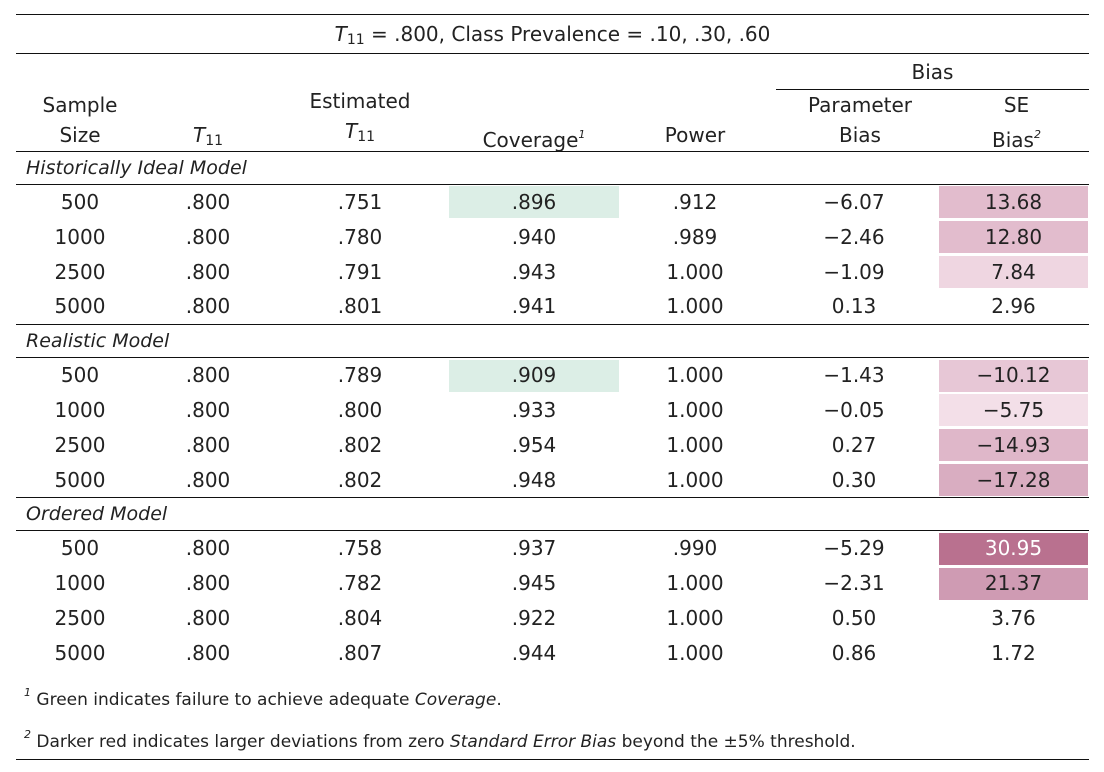 Image resolution: width=1104 pixels, height=772 pixels. I want to click on se-bias-cell: −14.93, so click(1013, 445).